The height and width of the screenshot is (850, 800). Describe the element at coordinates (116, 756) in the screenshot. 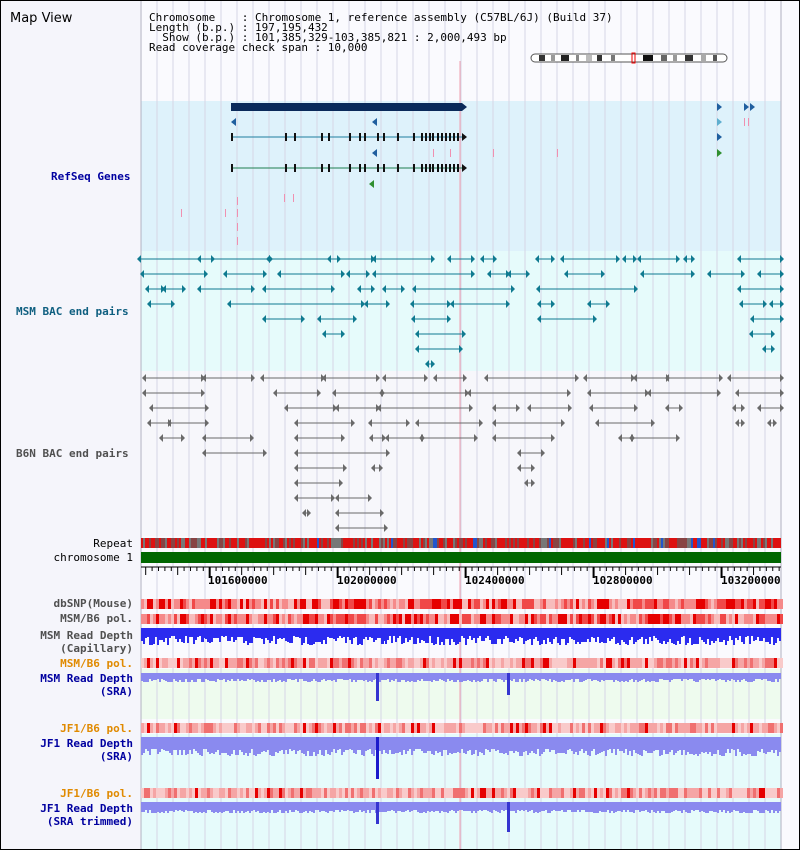

I see `track-label-jf1-depth-sra-sub: (SRA)` at that location.